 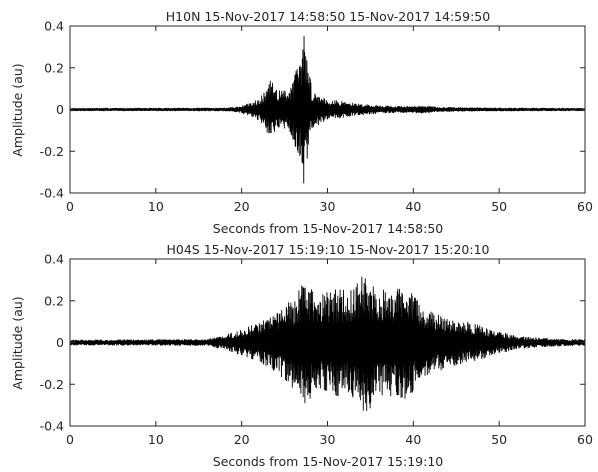 What do you see at coordinates (328, 228) in the screenshot?
I see `x-axis-label: Seconds from 15-Nov-2017 14:58:50` at bounding box center [328, 228].